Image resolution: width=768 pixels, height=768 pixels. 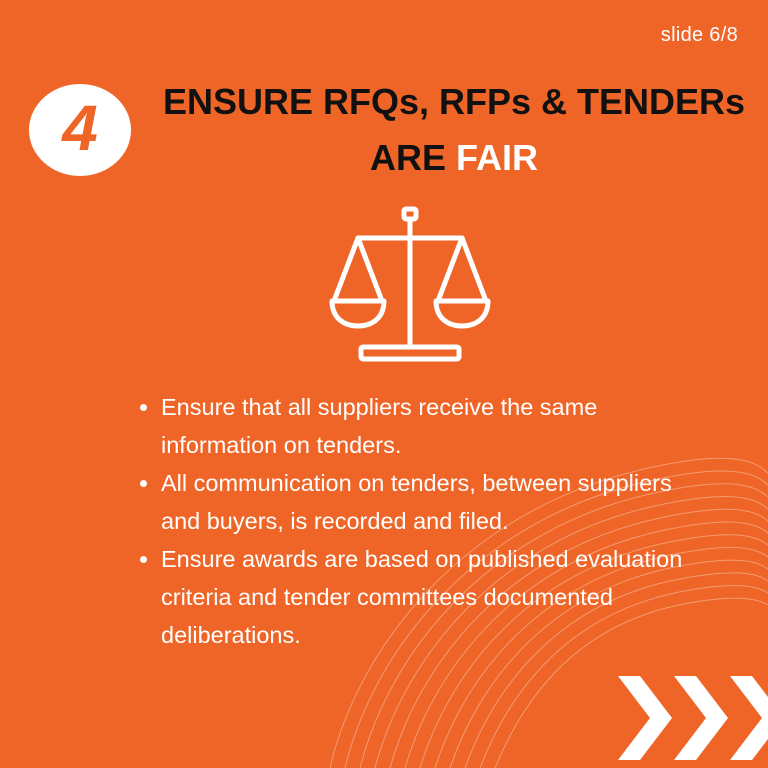 I want to click on title-line-2-highlight: FAIR, so click(x=497, y=157).